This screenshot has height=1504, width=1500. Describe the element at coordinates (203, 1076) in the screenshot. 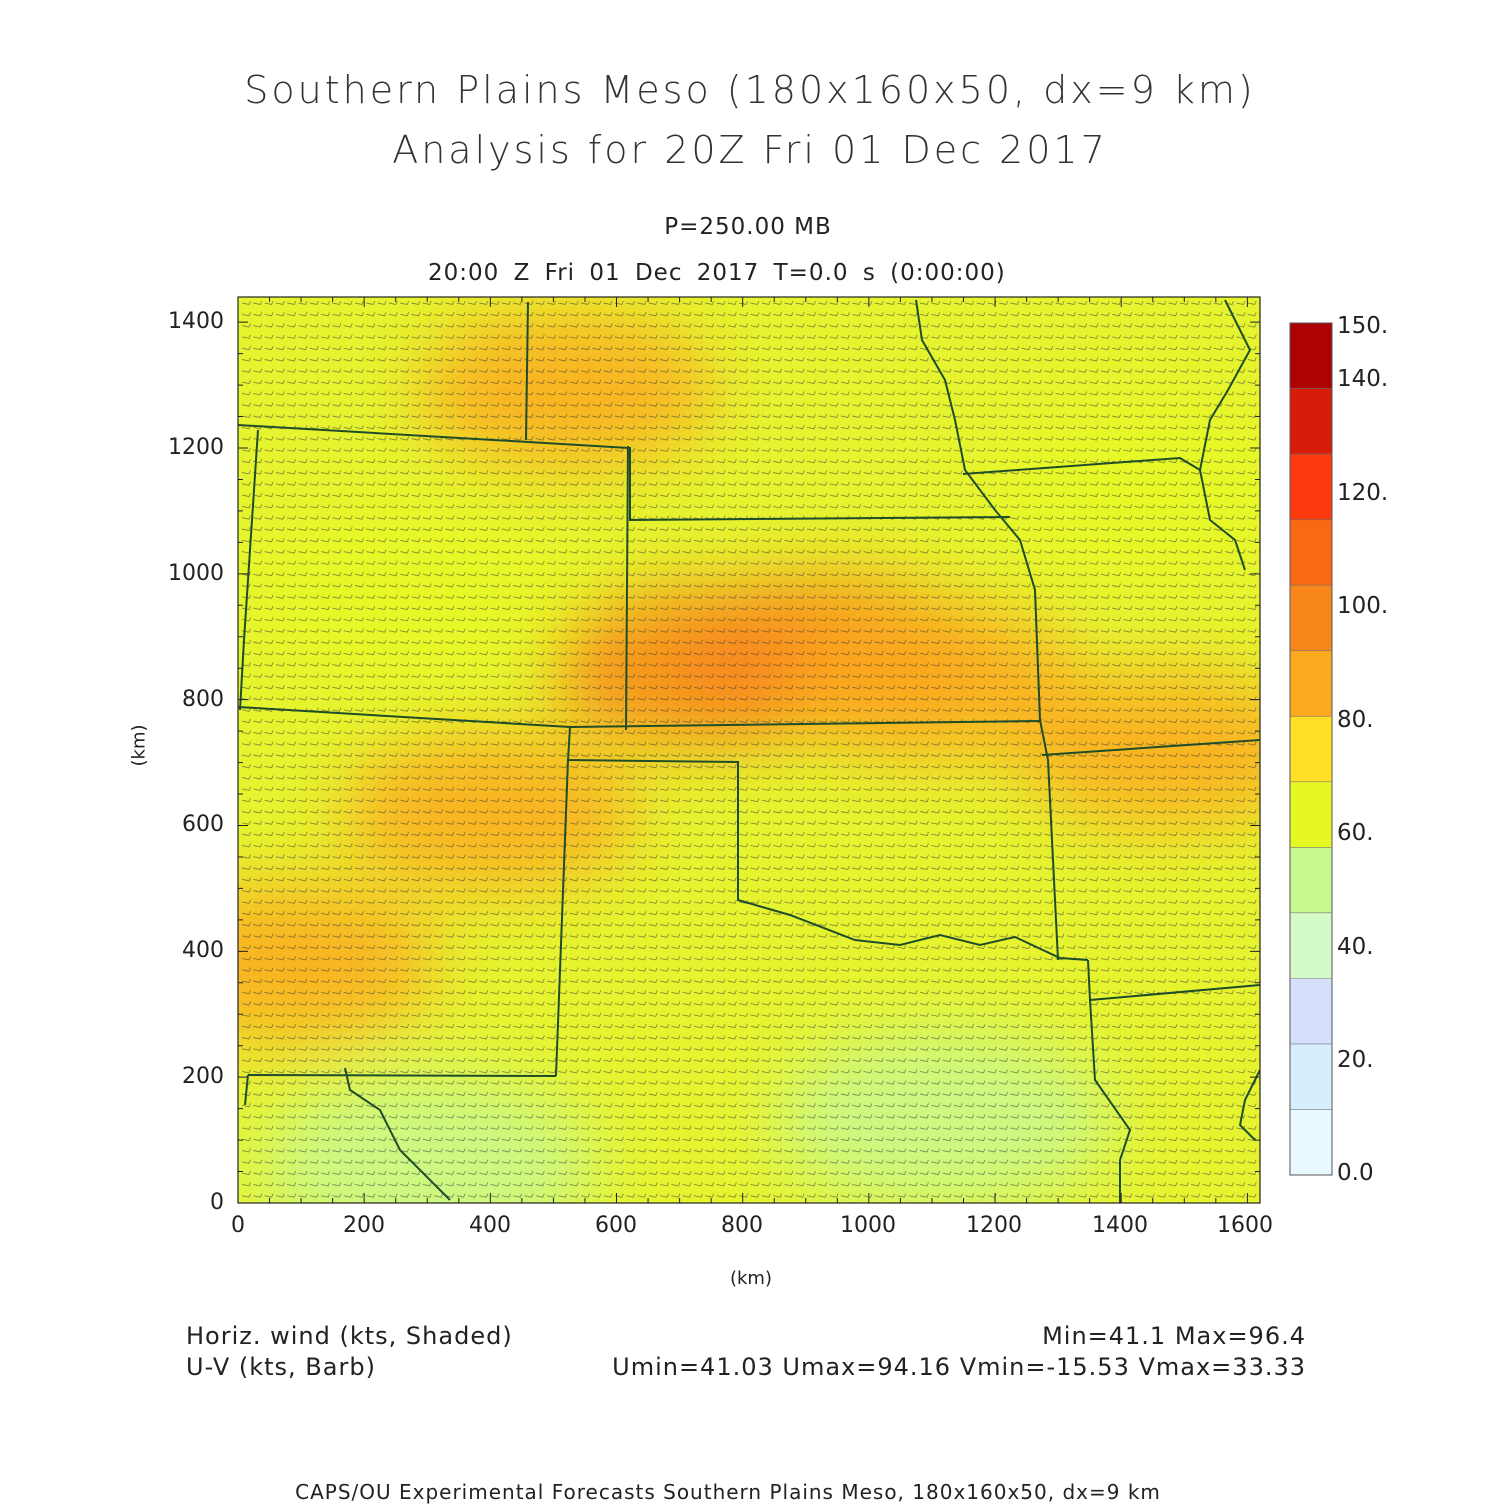

I see `y-tick-label: 200` at that location.